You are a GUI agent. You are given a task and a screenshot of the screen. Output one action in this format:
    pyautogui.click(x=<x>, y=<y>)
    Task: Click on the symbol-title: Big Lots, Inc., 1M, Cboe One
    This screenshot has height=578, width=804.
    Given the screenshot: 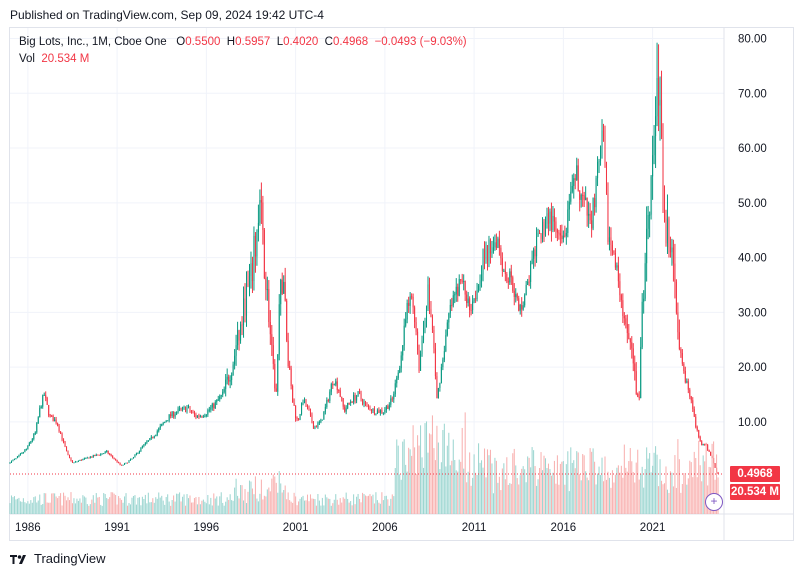 What is the action you would take?
    pyautogui.click(x=93, y=42)
    